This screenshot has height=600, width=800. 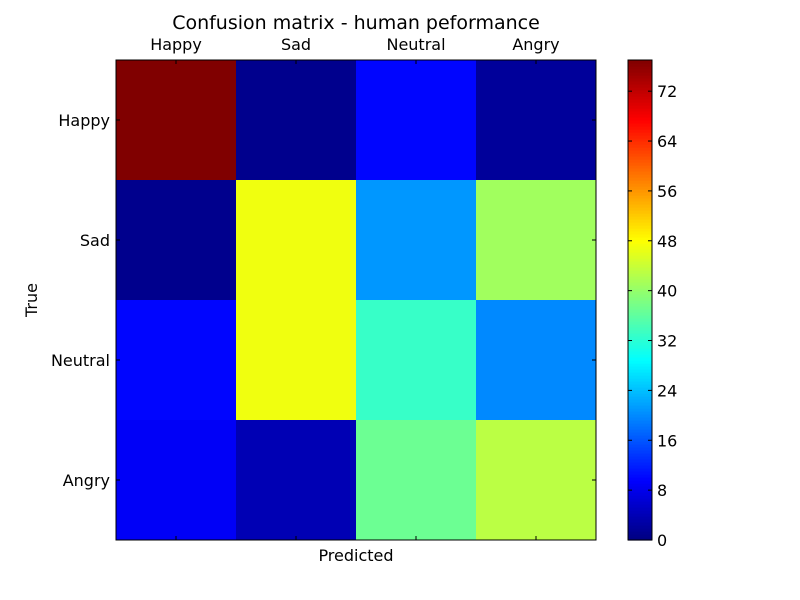 I want to click on y-tick-label: Angry, so click(x=86, y=480).